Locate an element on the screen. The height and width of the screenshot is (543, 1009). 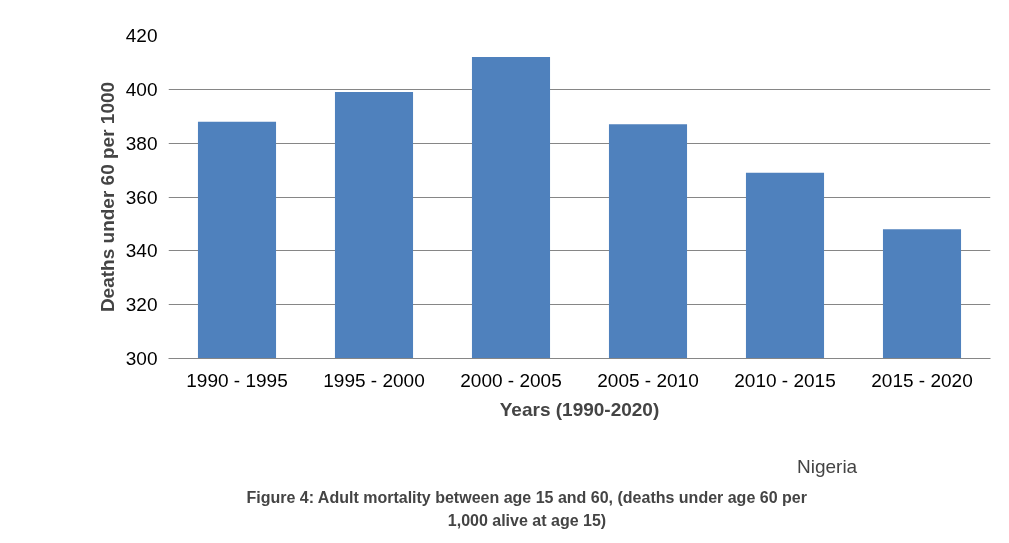
x-tick-label: 1990 - 1995 is located at coordinates (237, 380).